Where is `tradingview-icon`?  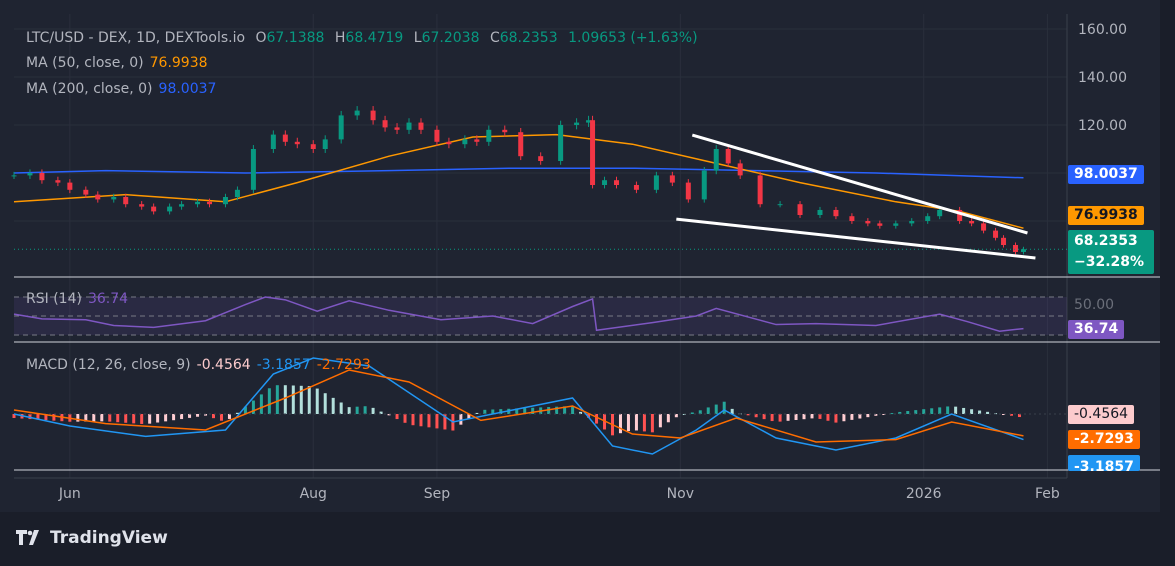
tradingview-icon is located at coordinates (27, 537).